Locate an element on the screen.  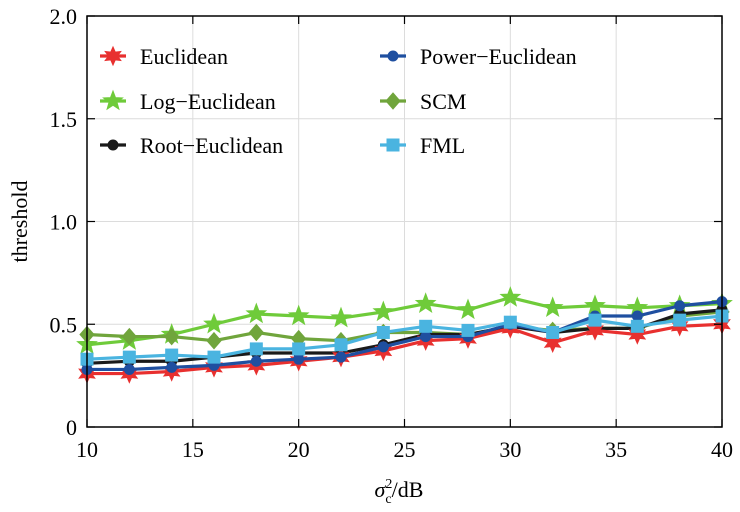
y-tick-label: 2.0 is located at coordinates (64, 16).